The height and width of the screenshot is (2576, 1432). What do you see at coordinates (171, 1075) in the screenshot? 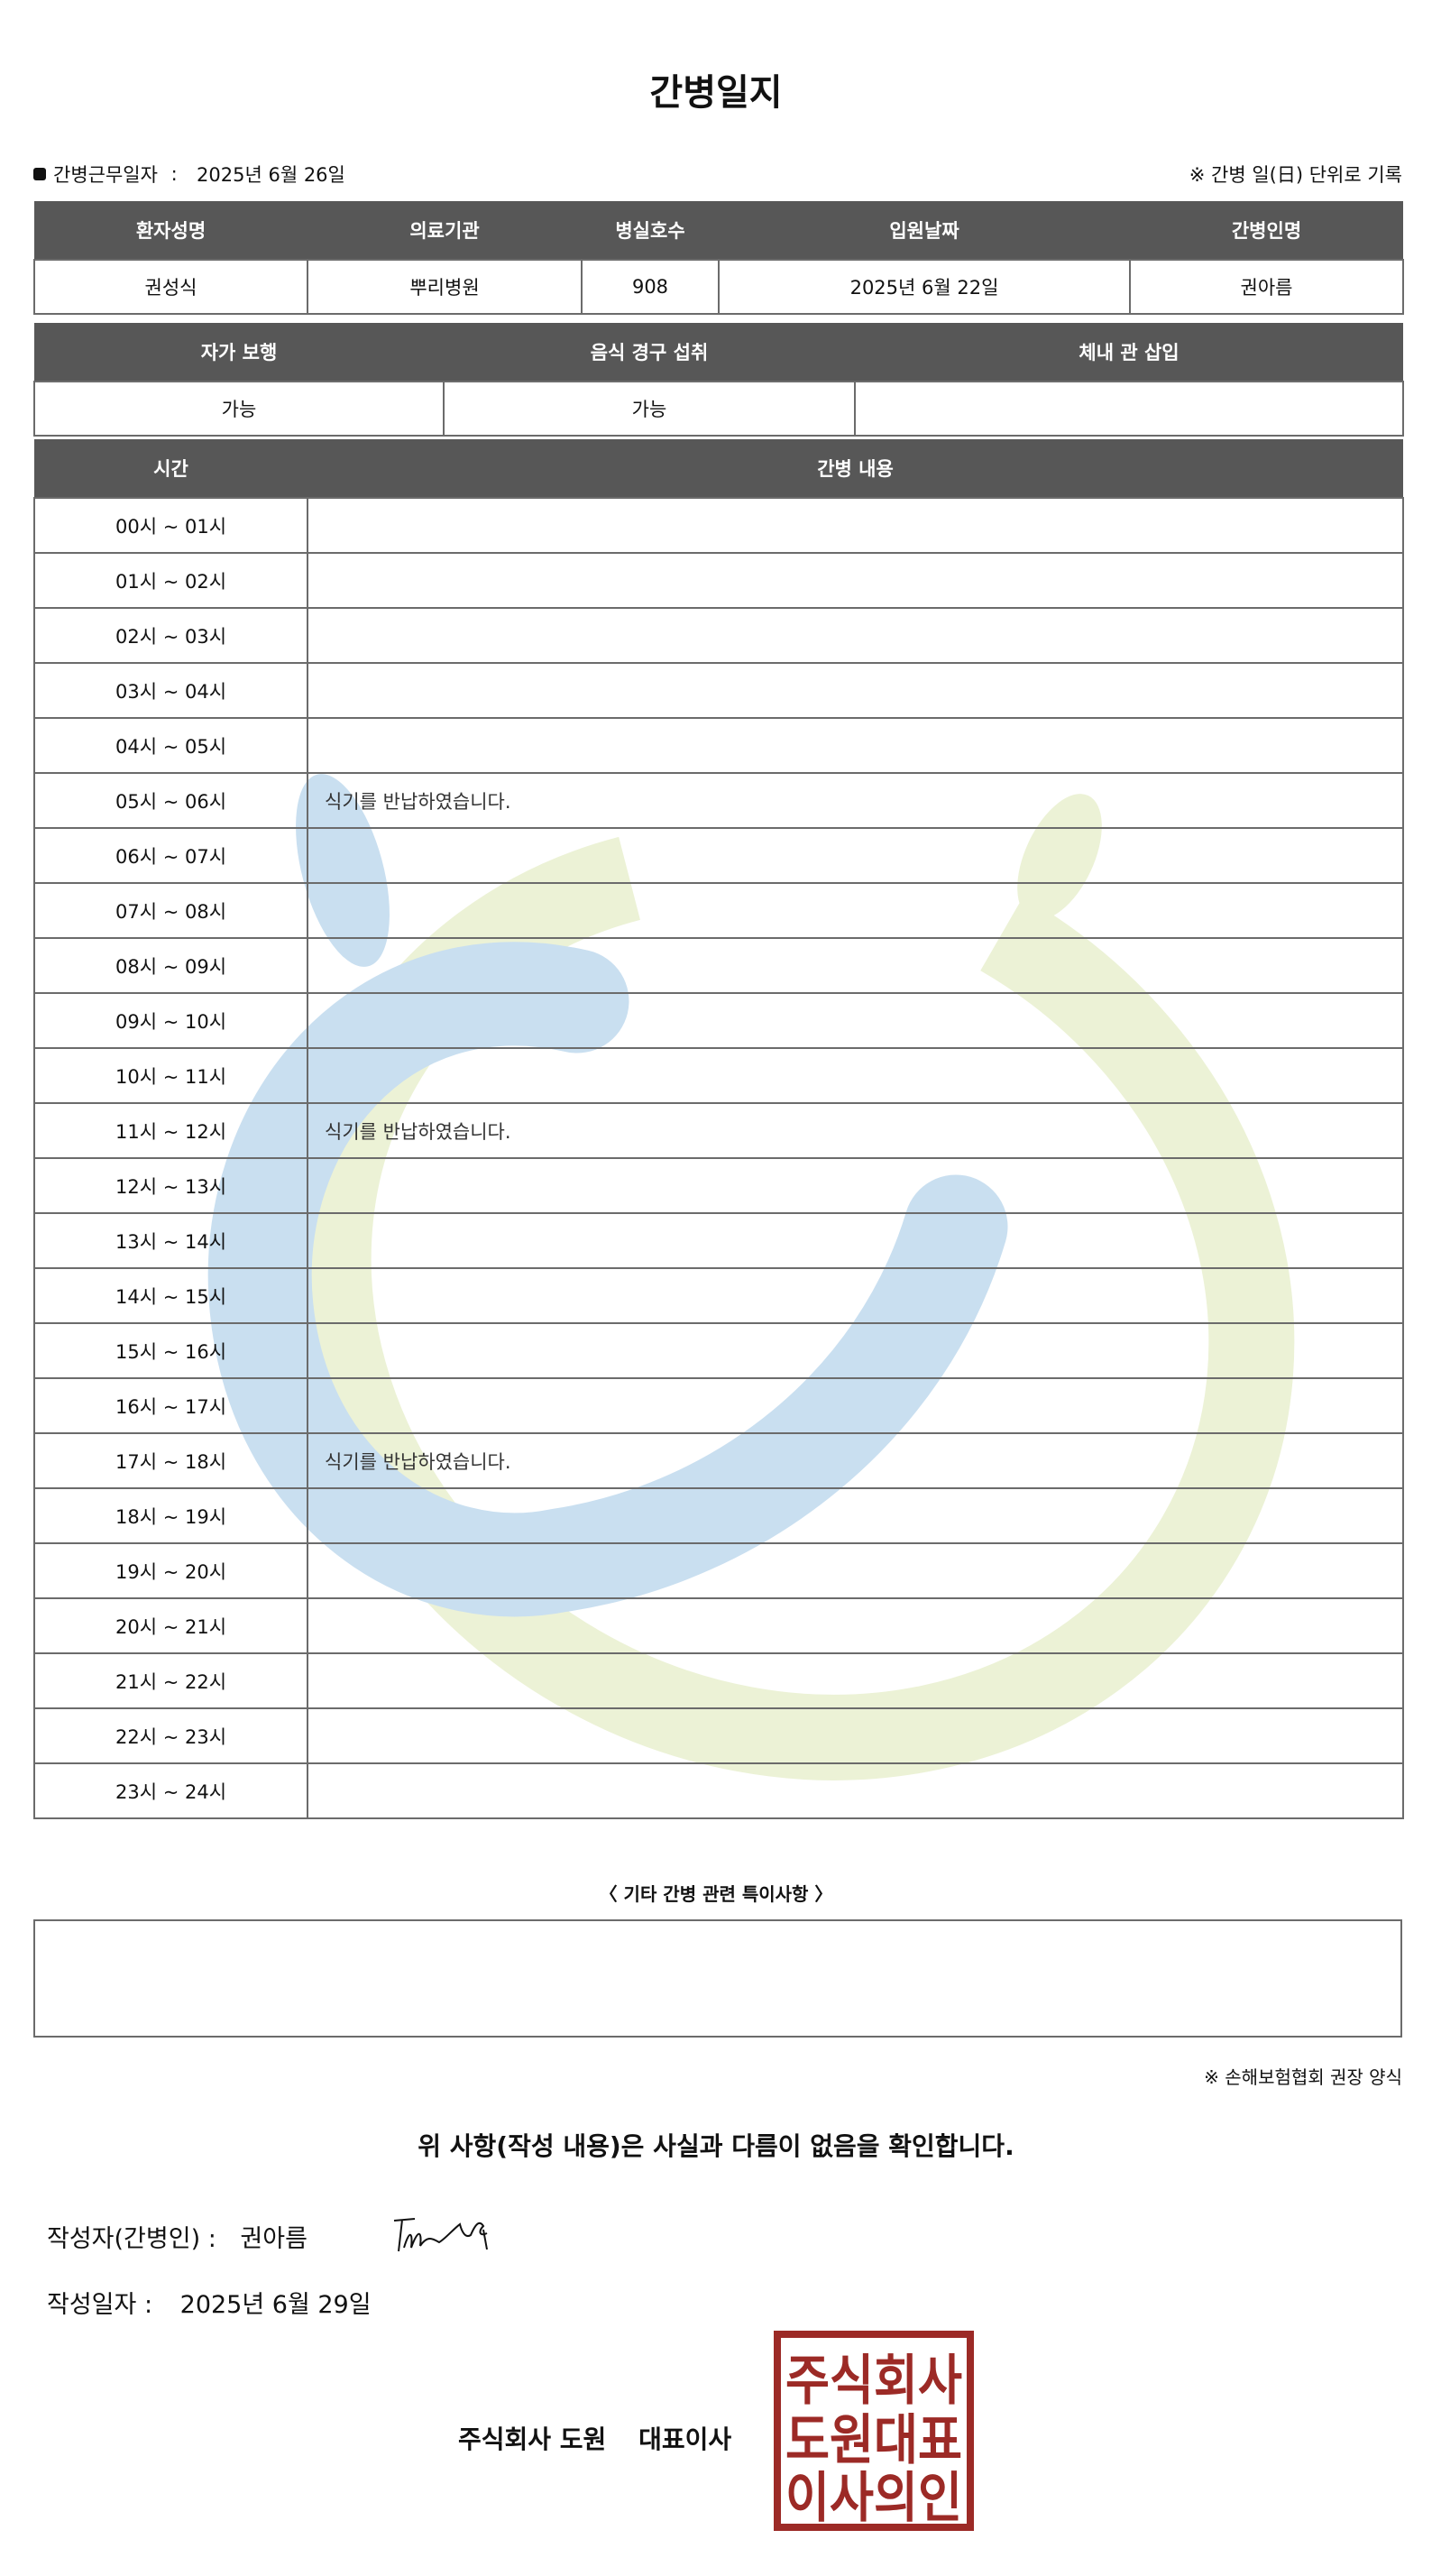
I see `log-time: 10시 ~ 11시` at bounding box center [171, 1075].